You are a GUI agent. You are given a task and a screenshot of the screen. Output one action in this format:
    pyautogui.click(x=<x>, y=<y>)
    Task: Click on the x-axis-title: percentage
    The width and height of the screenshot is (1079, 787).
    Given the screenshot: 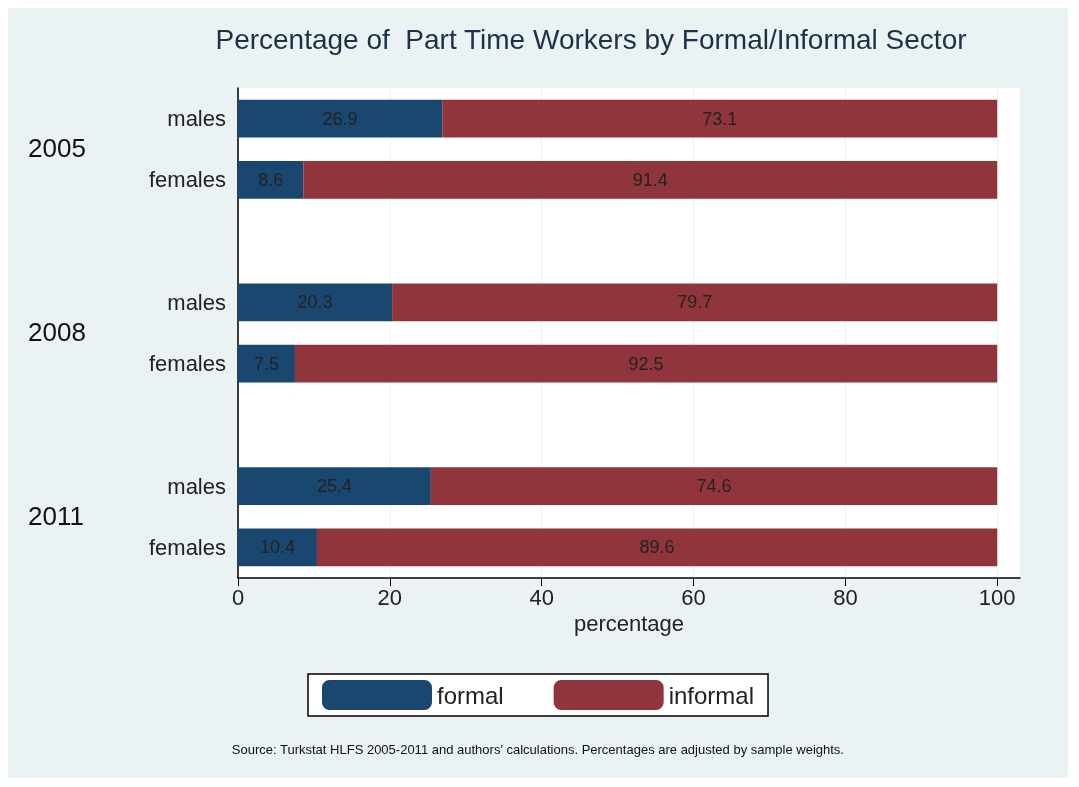 What is the action you would take?
    pyautogui.click(x=629, y=624)
    